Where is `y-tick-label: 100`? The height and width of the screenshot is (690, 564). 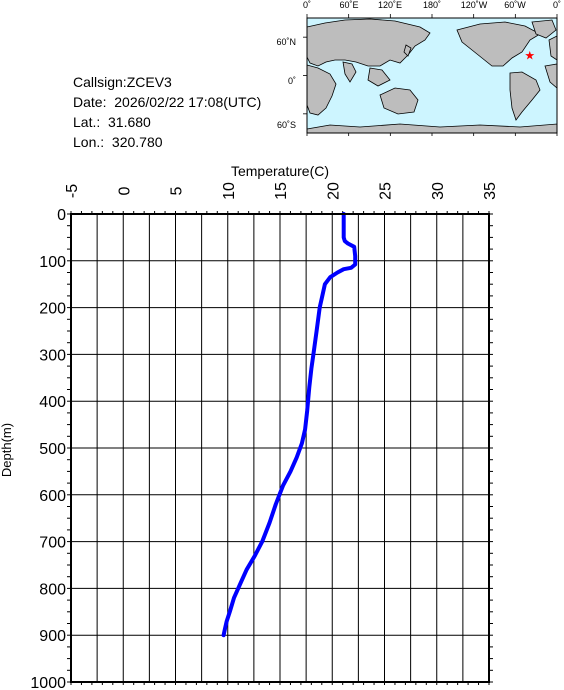 y-tick-label: 100 is located at coordinates (52, 262).